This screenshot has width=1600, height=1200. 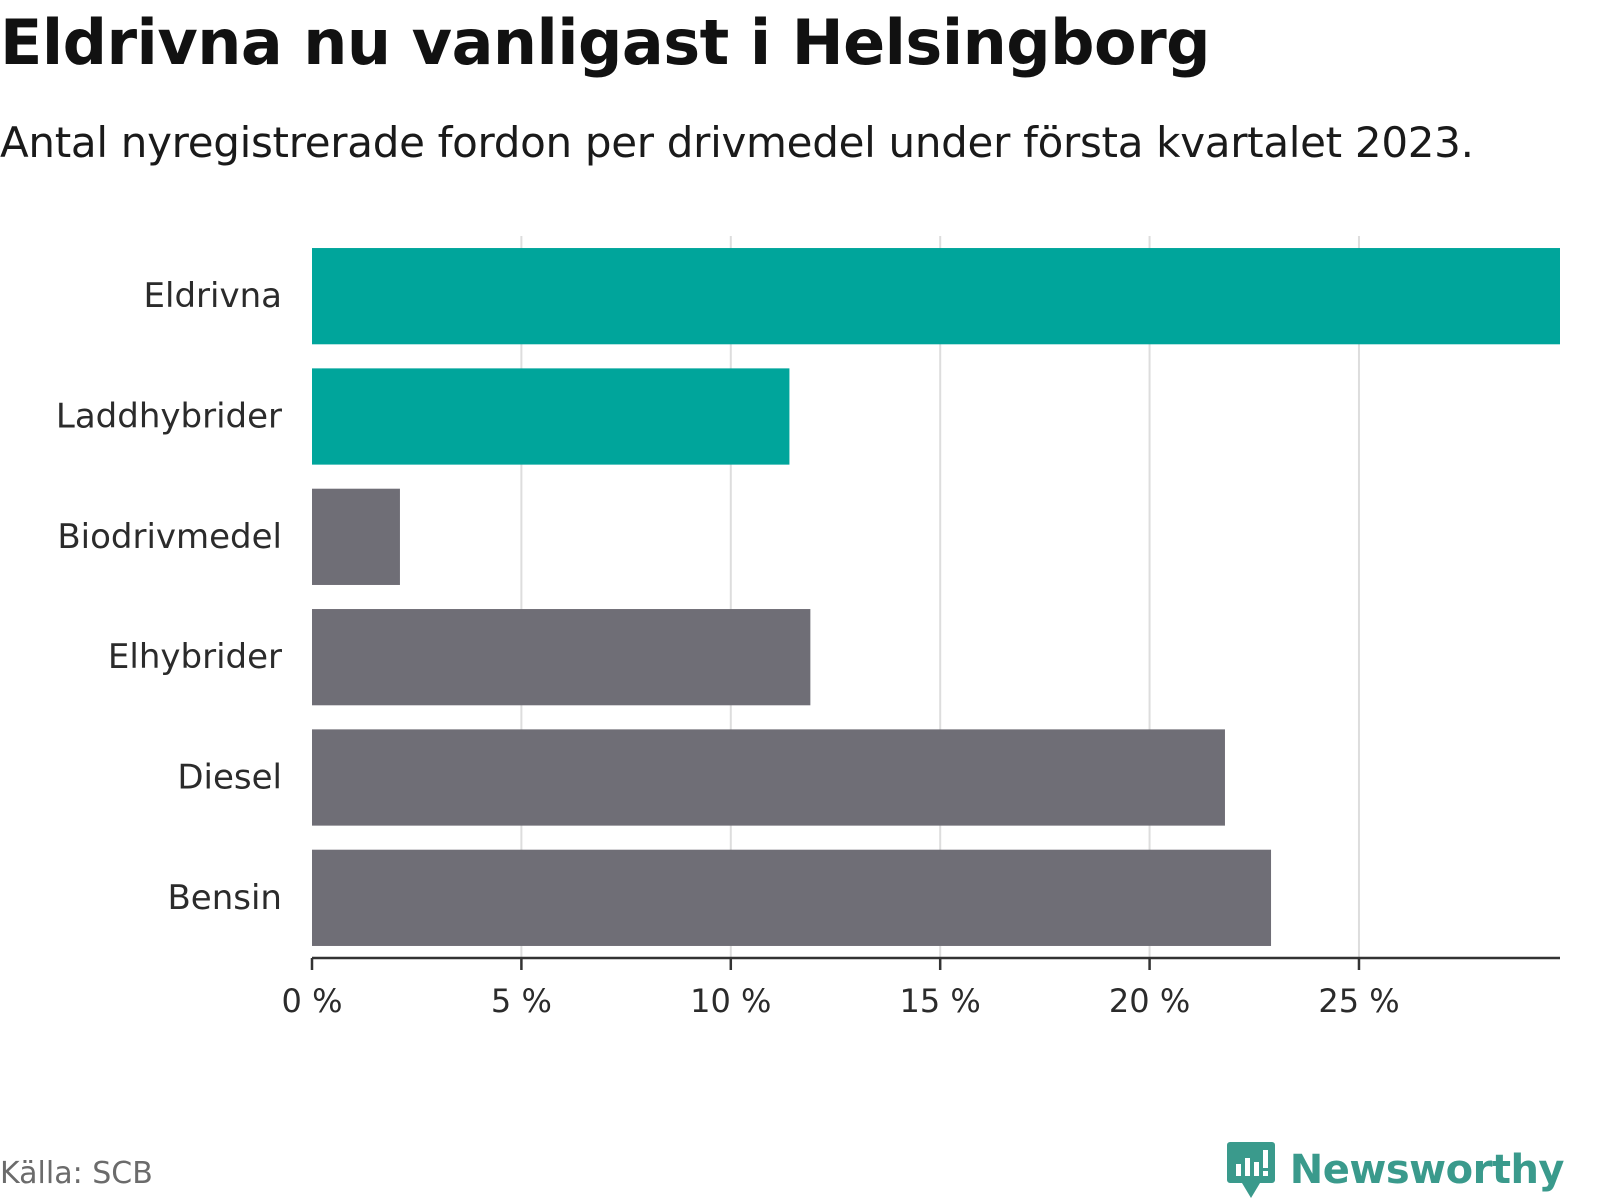 What do you see at coordinates (768, 777) in the screenshot?
I see `bar-diesel` at bounding box center [768, 777].